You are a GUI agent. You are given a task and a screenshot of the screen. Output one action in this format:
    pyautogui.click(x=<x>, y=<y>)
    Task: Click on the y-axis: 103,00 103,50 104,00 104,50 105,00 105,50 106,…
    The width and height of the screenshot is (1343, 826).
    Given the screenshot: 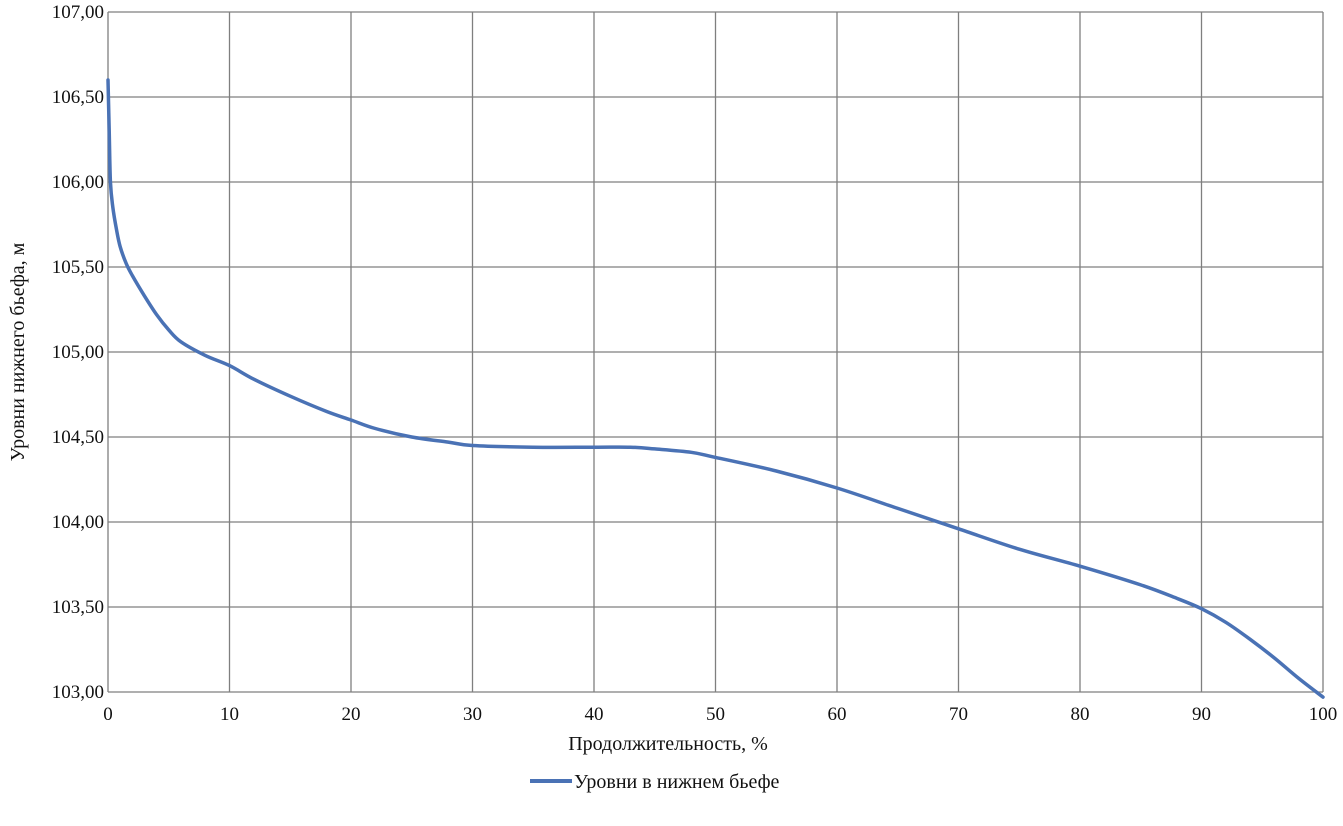 What is the action you would take?
    pyautogui.click(x=78, y=352)
    